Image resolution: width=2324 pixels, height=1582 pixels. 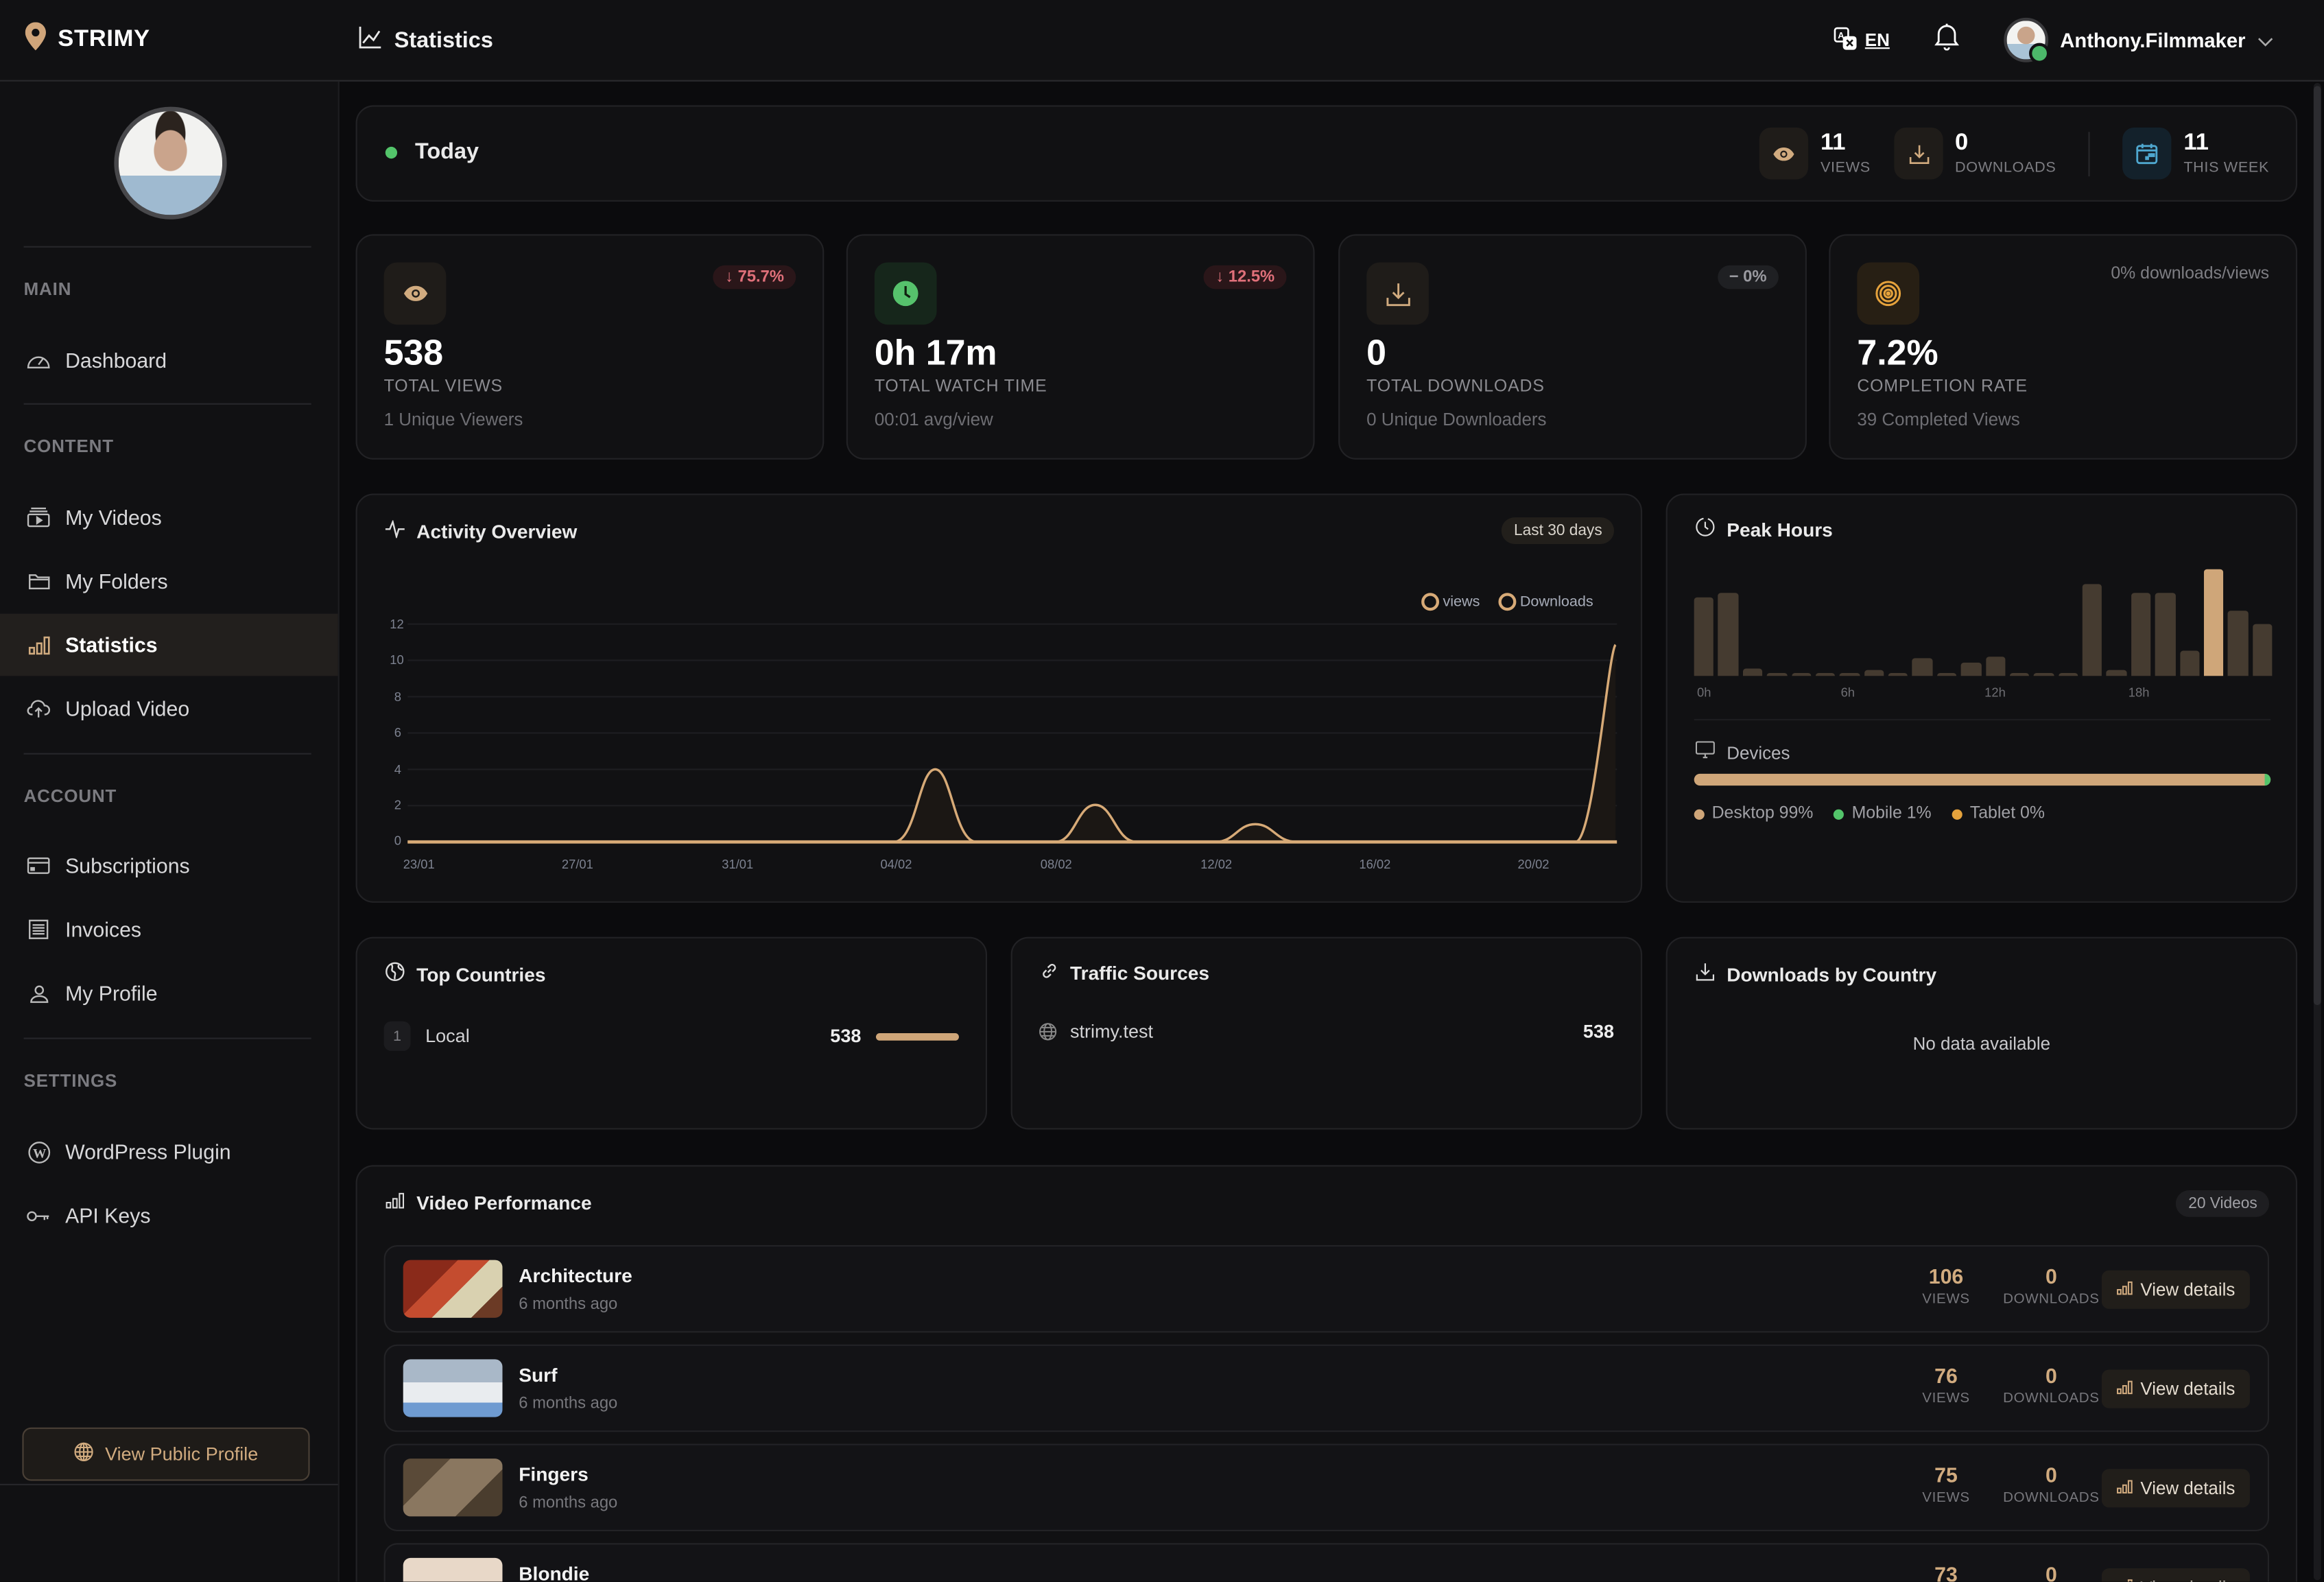 What do you see at coordinates (169, 709) in the screenshot?
I see `sidebar-item-upload-video: Upload Video` at bounding box center [169, 709].